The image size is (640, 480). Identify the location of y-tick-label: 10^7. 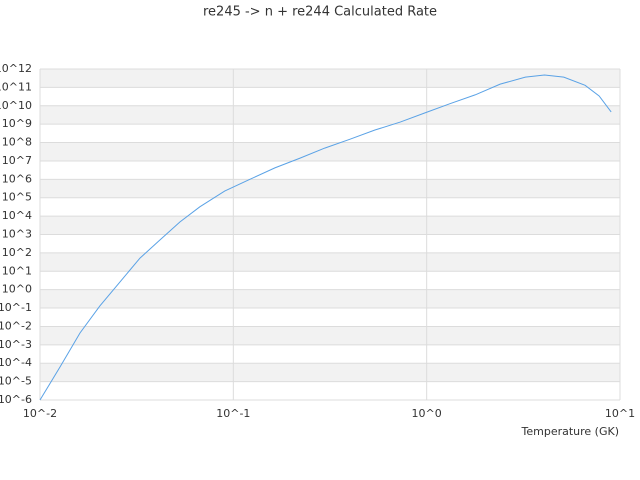
(17, 160).